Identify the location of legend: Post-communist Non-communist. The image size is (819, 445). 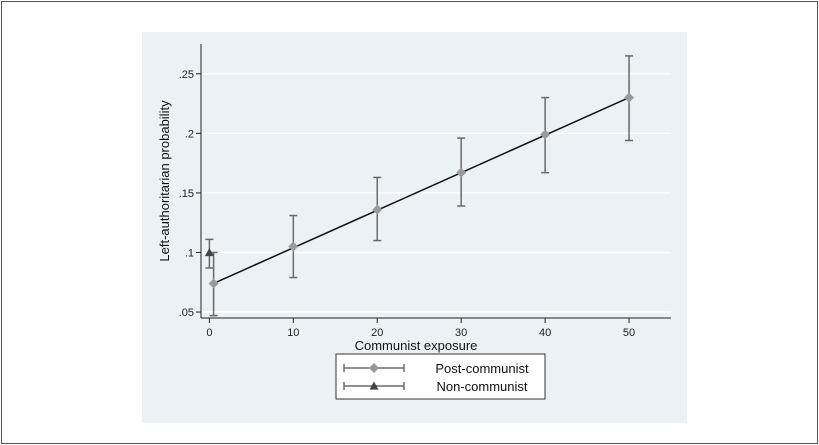
(440, 376).